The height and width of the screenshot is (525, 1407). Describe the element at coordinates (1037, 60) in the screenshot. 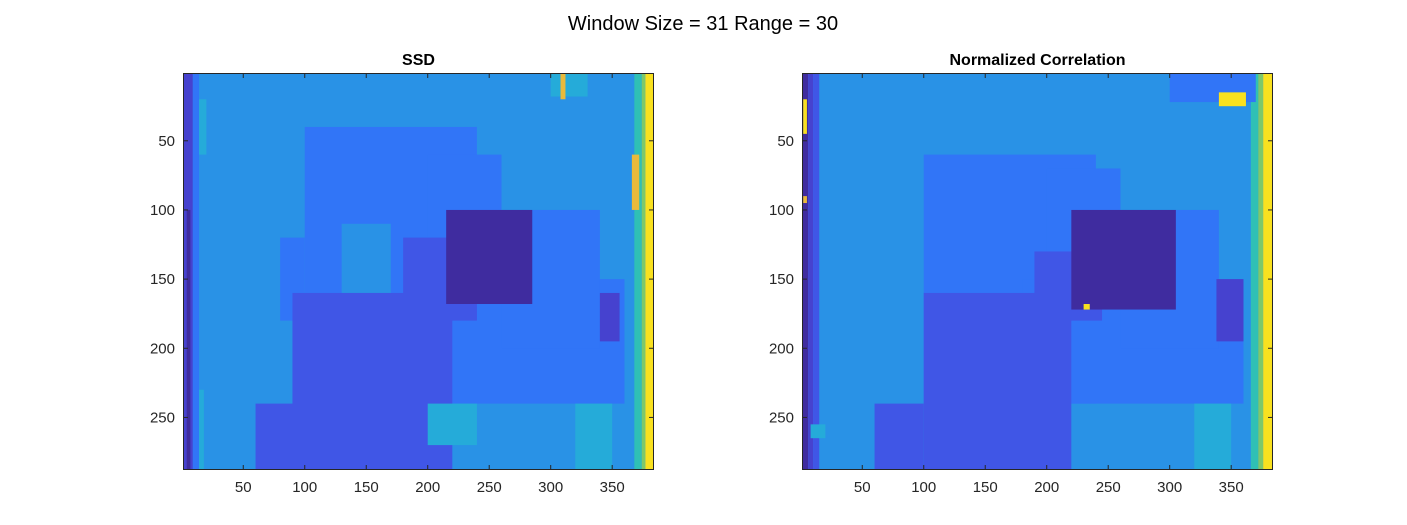

I see `axes-title: Normalized Correlation` at that location.